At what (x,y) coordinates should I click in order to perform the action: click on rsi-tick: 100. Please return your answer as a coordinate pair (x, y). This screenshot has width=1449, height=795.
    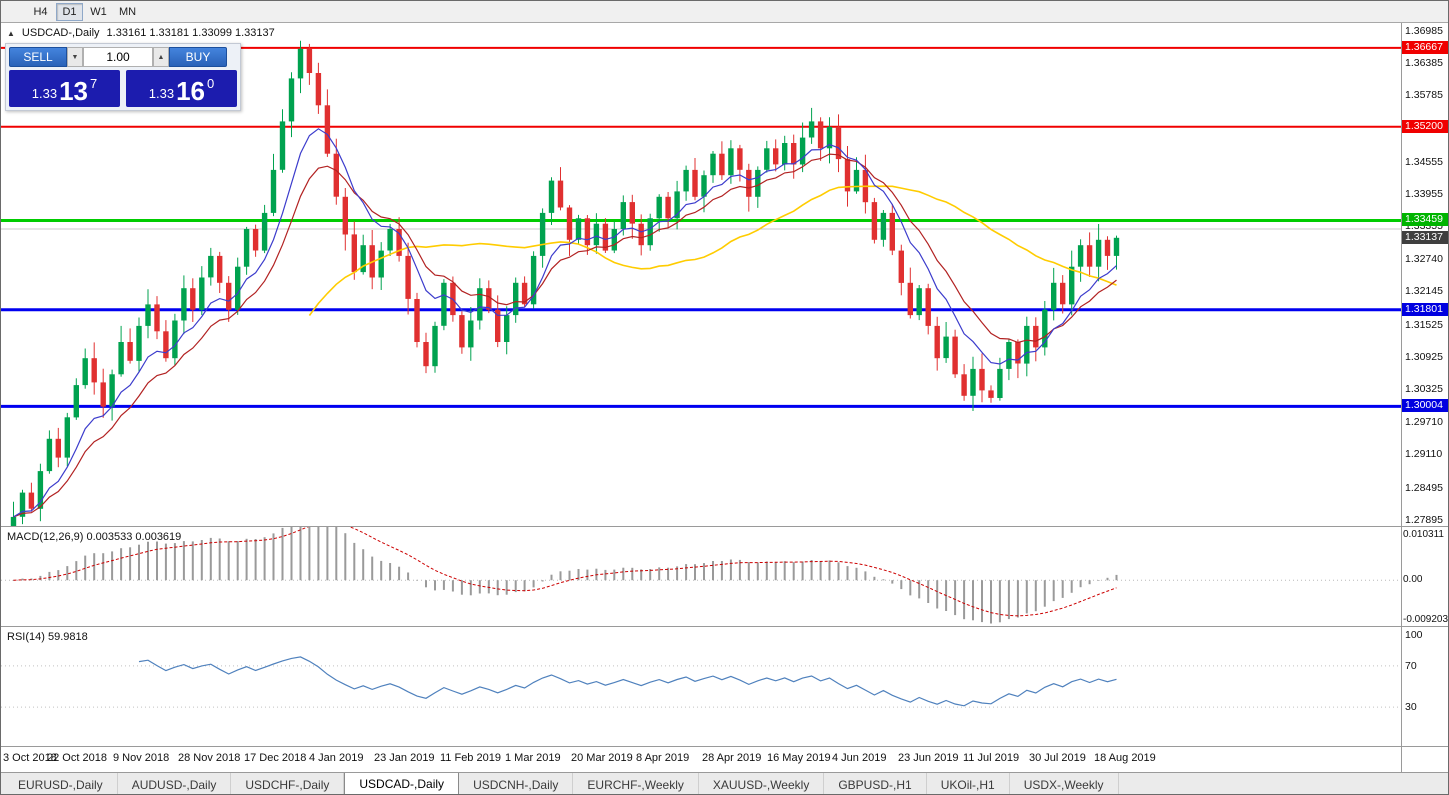
    Looking at the image, I should click on (1414, 635).